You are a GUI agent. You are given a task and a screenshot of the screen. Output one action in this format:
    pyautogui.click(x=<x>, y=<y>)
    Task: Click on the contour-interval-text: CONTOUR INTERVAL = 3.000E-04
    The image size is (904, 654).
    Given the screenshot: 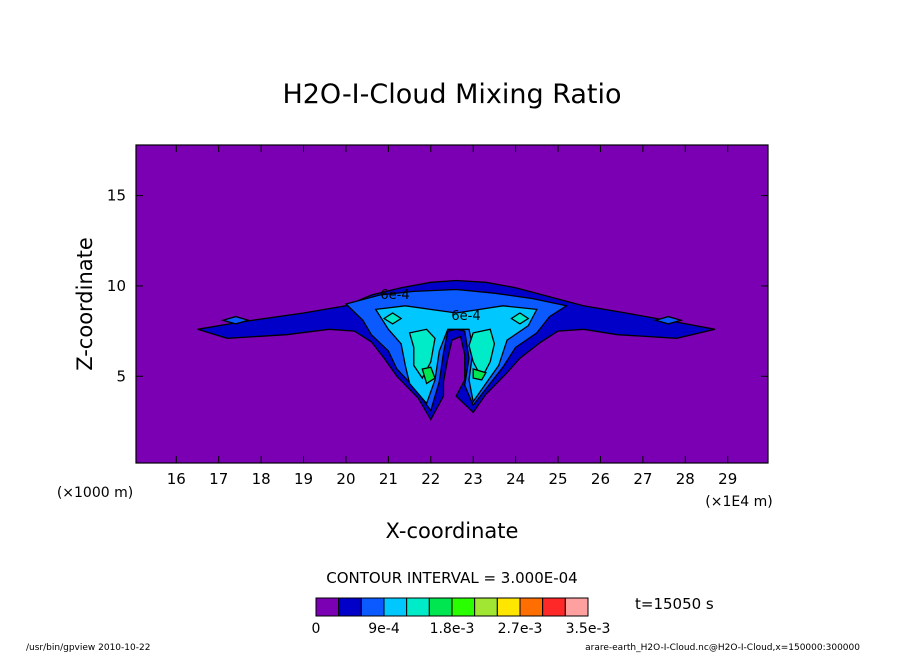 What is the action you would take?
    pyautogui.click(x=451, y=578)
    